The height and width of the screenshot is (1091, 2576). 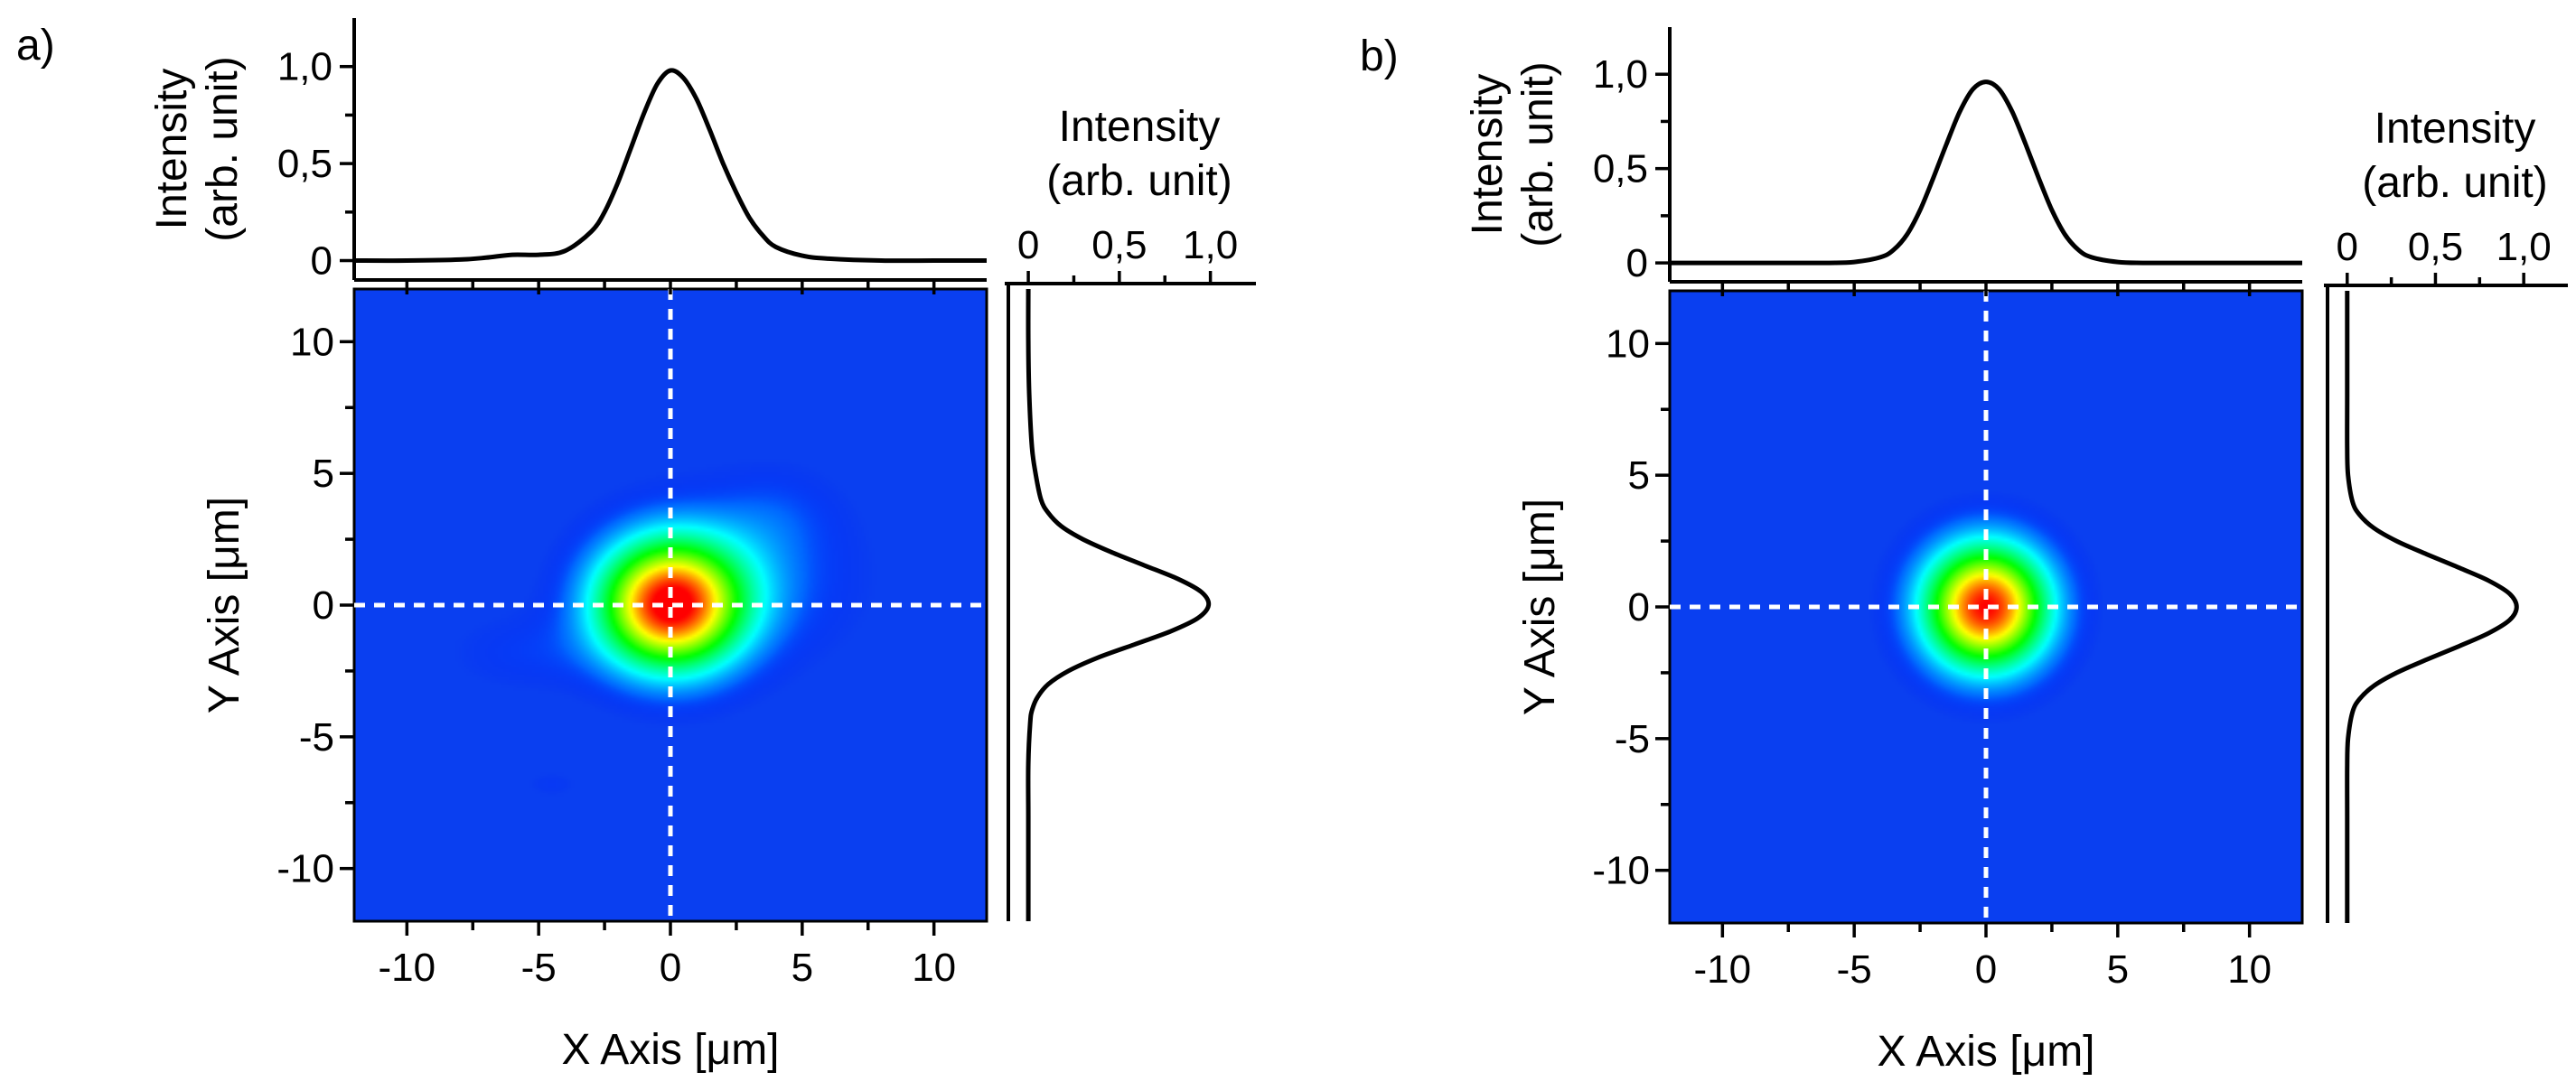 I want to click on panel-label: a), so click(x=35, y=46).